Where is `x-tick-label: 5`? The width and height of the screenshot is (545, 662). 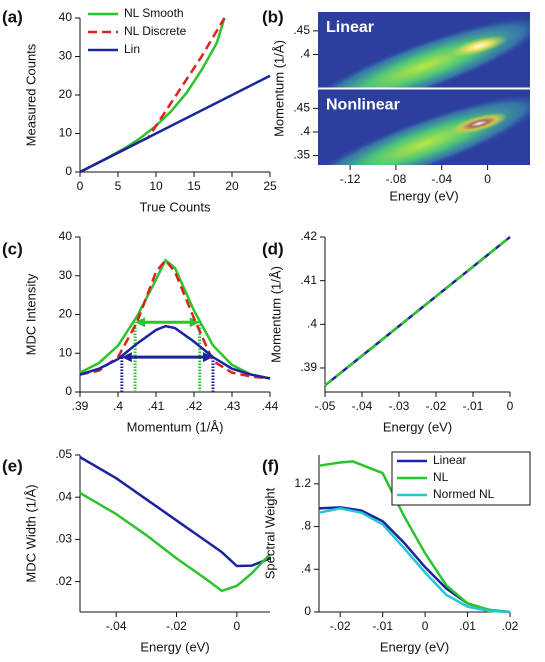
x-tick-label: 5 is located at coordinates (118, 186).